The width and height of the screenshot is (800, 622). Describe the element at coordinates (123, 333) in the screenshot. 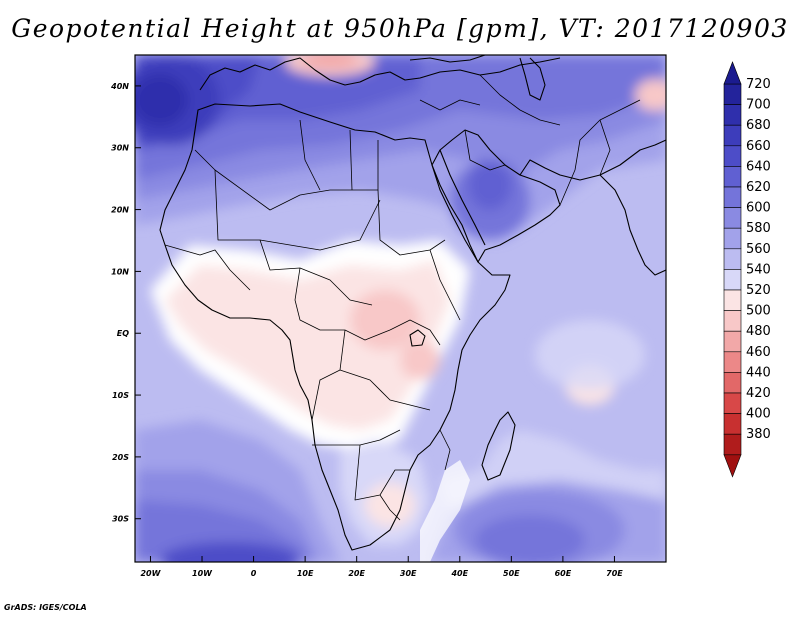

I see `lat-tick-label: EQ` at that location.